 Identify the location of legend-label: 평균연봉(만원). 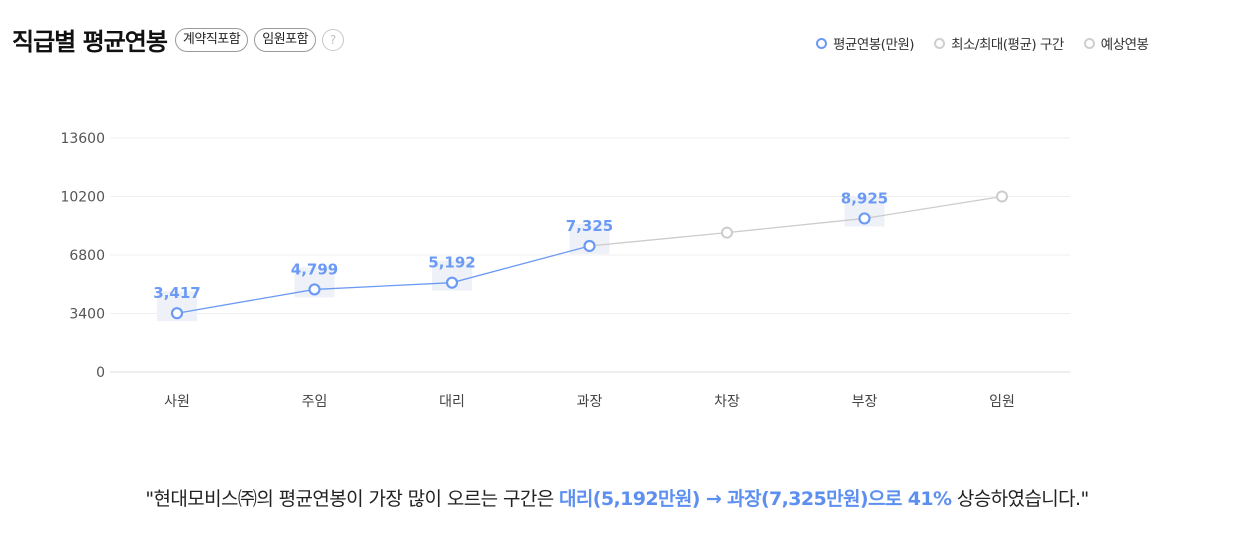
(874, 45).